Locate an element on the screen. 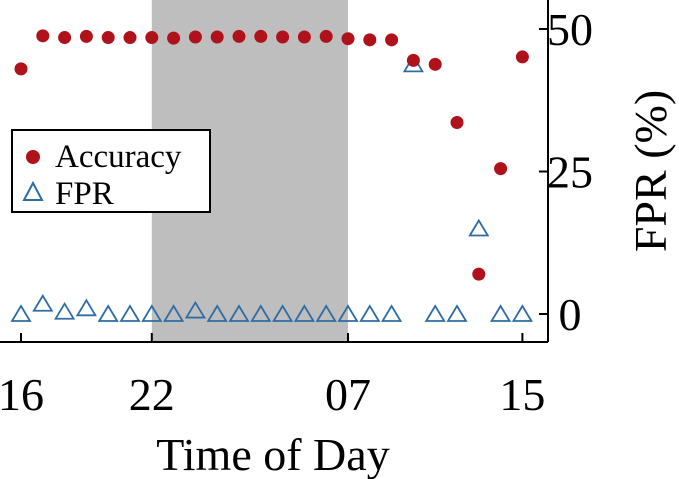 The image size is (679, 479). legend-fpr-marker is located at coordinates (33, 190).